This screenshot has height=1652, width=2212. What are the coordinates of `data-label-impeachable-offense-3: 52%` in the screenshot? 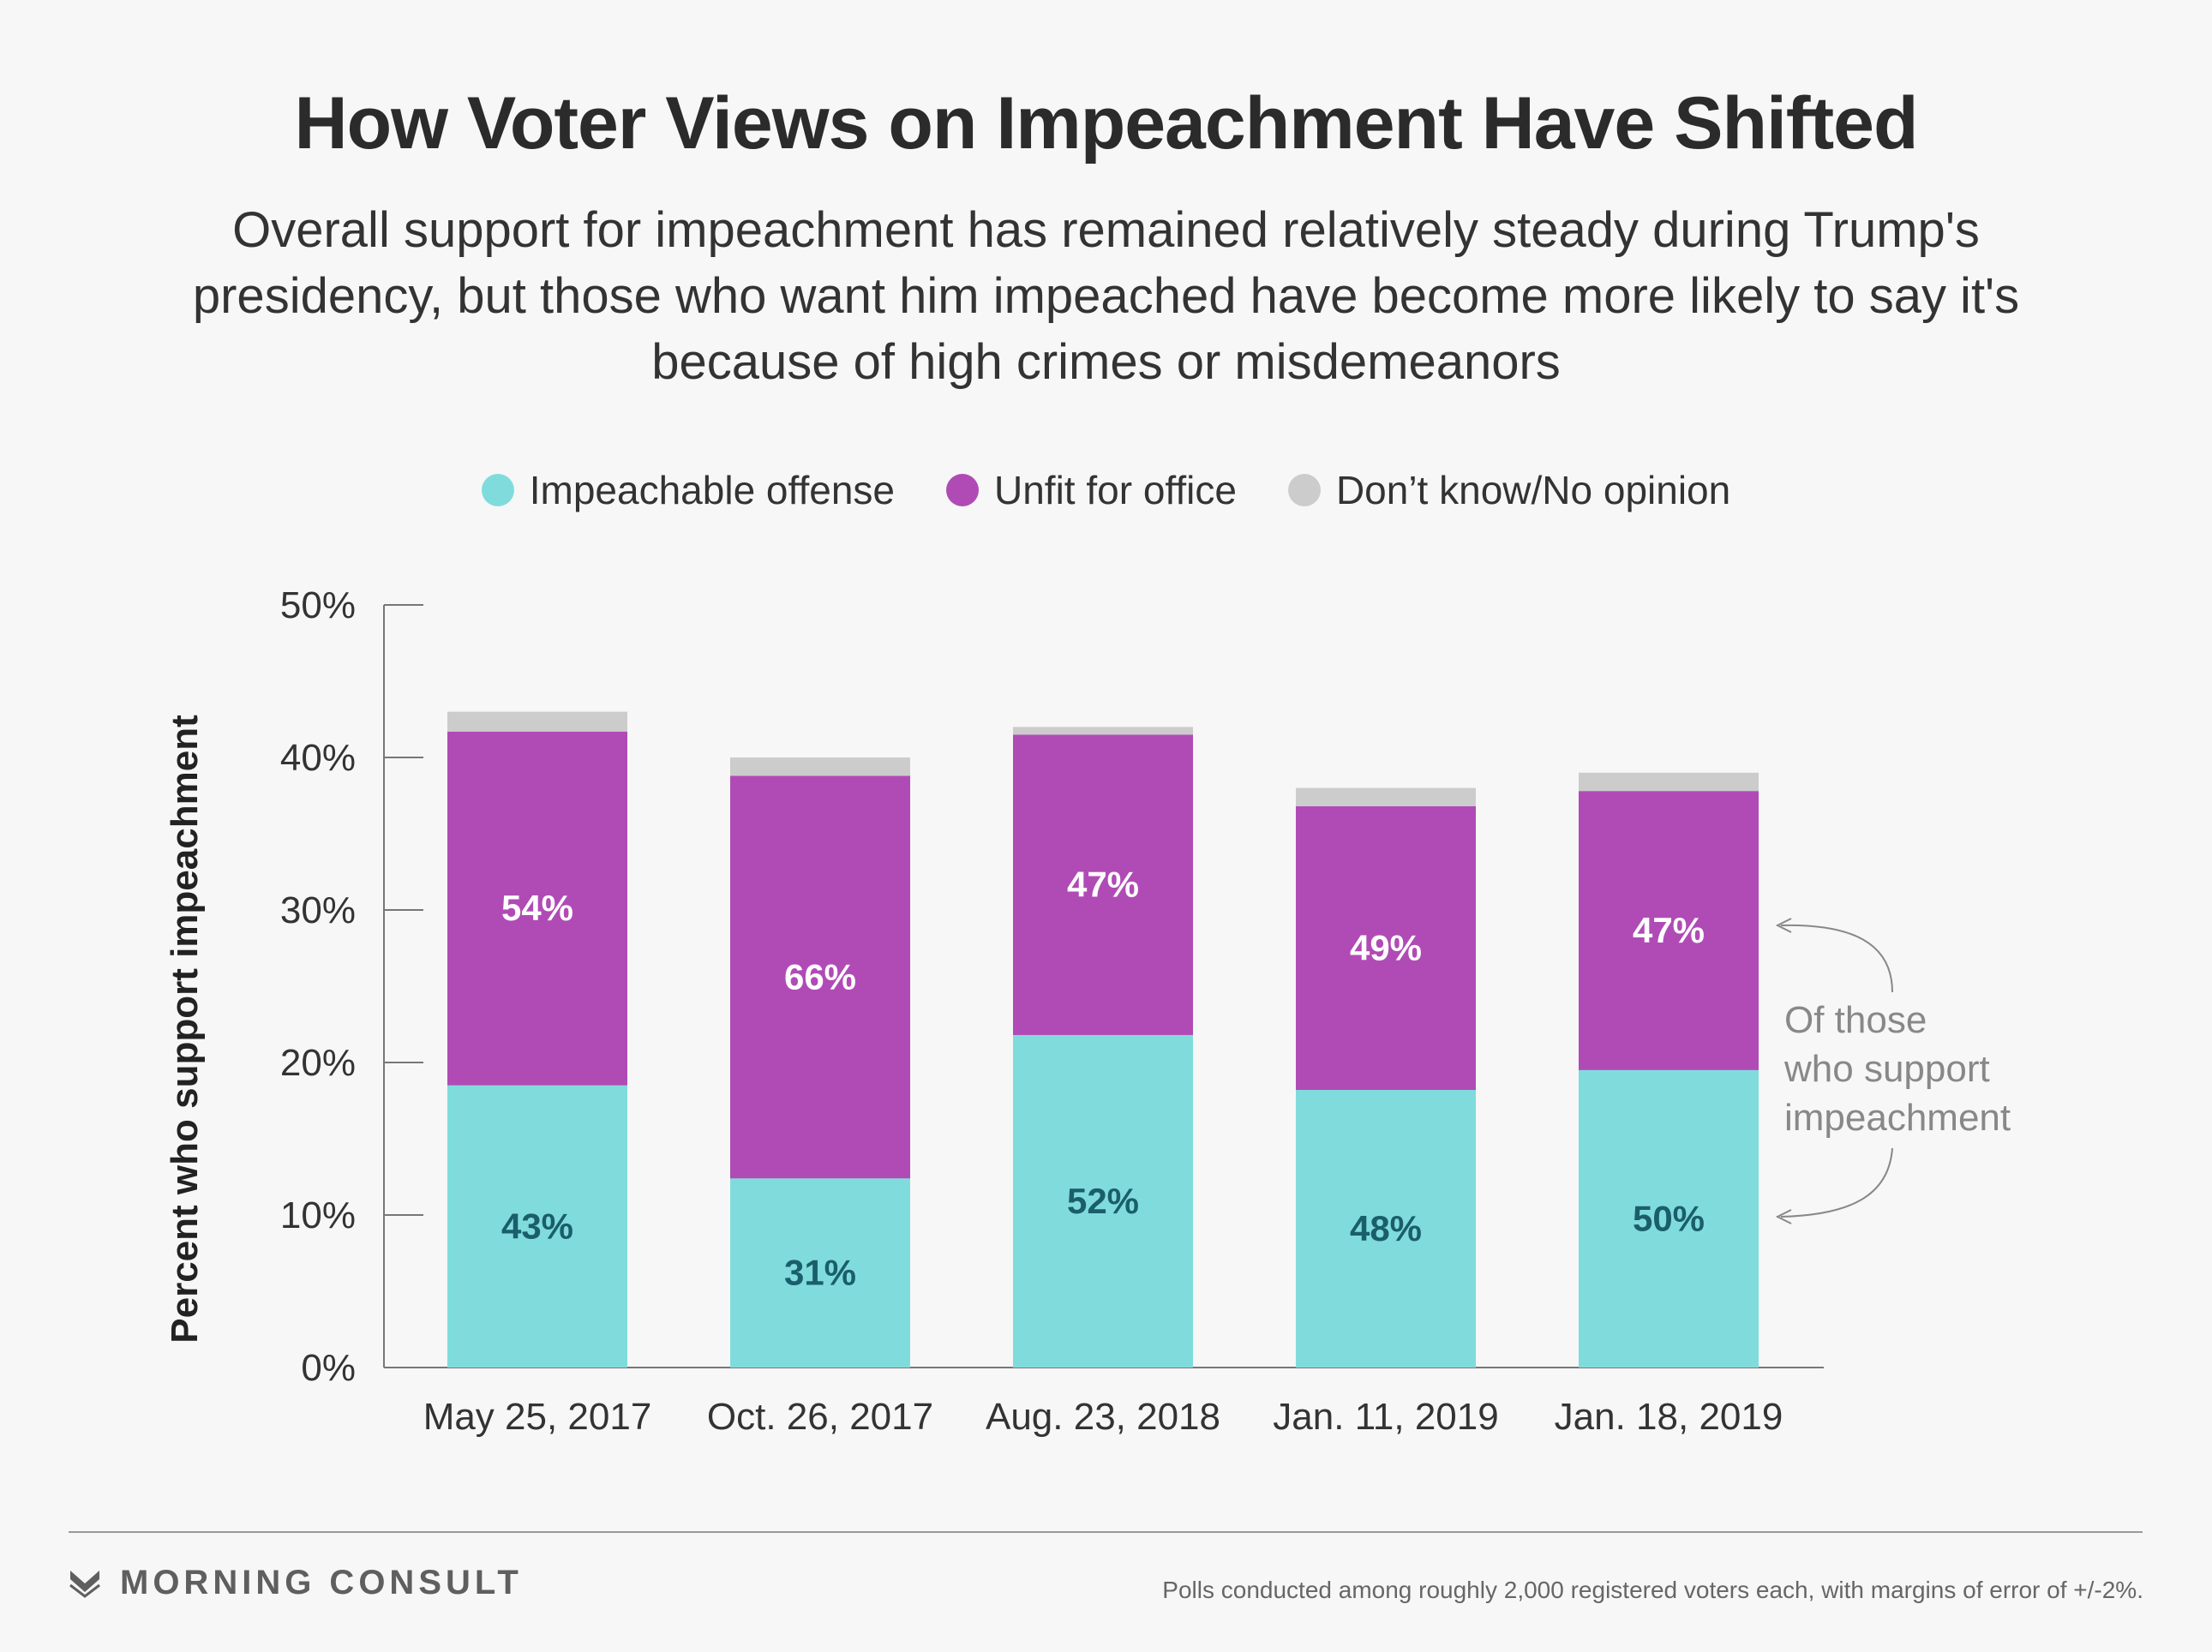 It's located at (1103, 1201).